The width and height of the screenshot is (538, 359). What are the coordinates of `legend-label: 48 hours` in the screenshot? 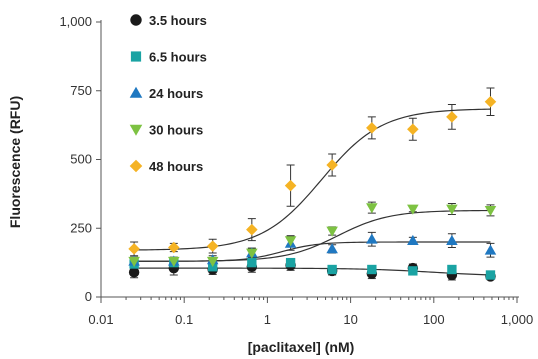 It's located at (176, 166).